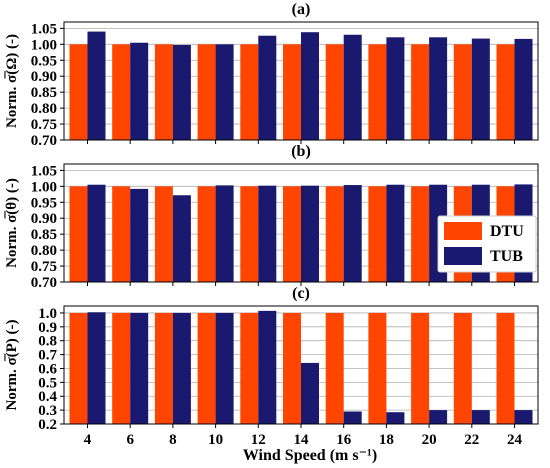 The height and width of the screenshot is (468, 550). What do you see at coordinates (310, 455) in the screenshot?
I see `x-axis-label: Wind Speed (m s⁻¹)` at bounding box center [310, 455].